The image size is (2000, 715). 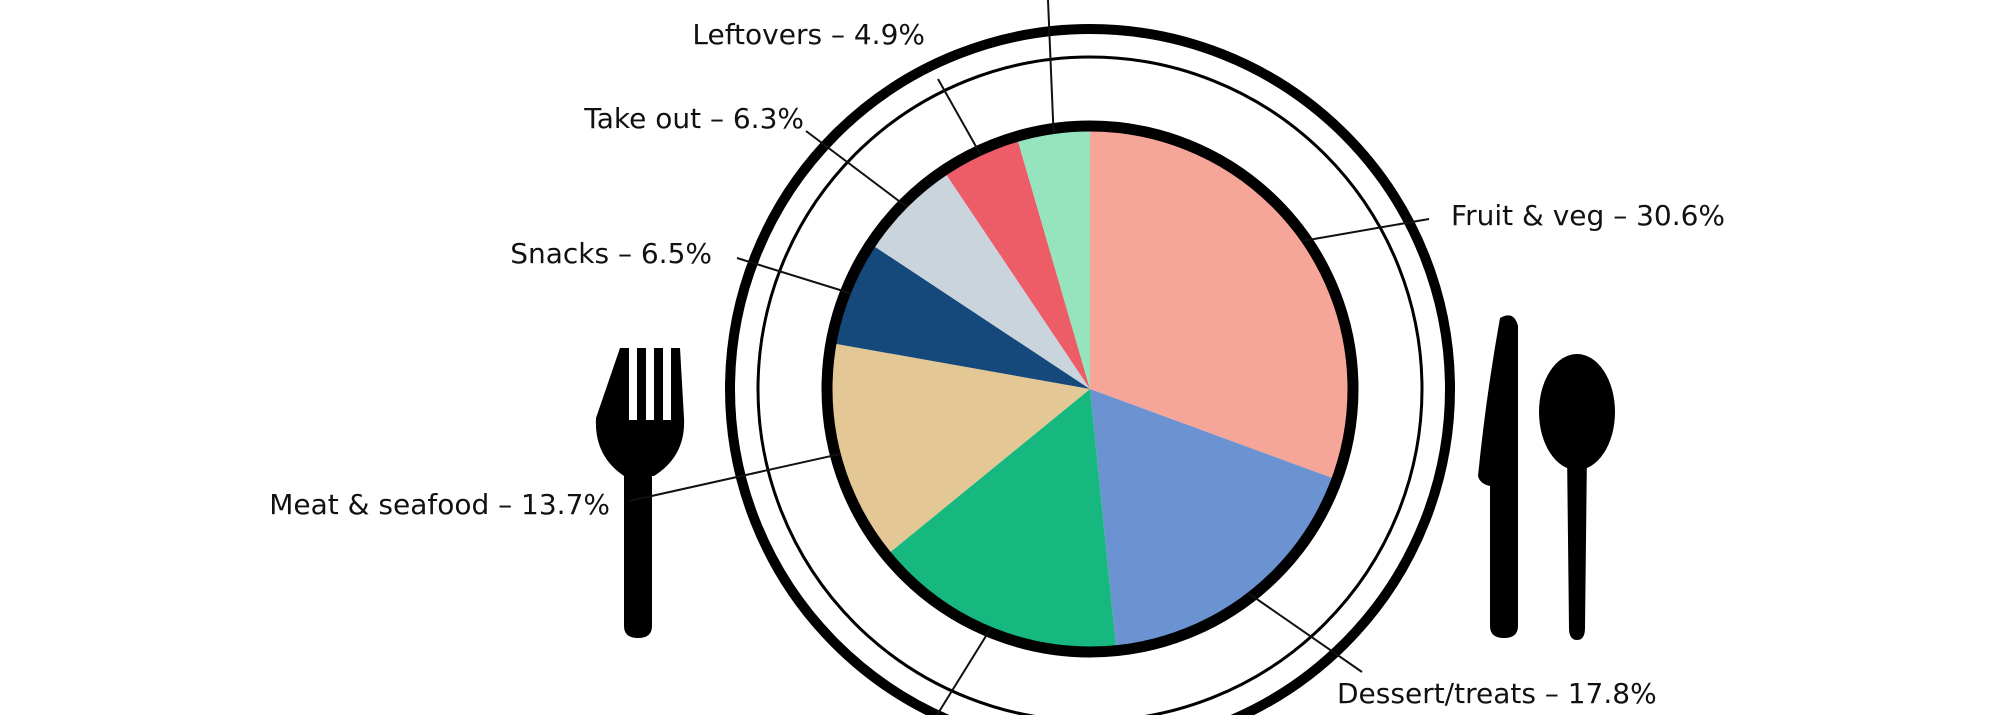 What do you see at coordinates (1577, 497) in the screenshot?
I see `spoon-icon` at bounding box center [1577, 497].